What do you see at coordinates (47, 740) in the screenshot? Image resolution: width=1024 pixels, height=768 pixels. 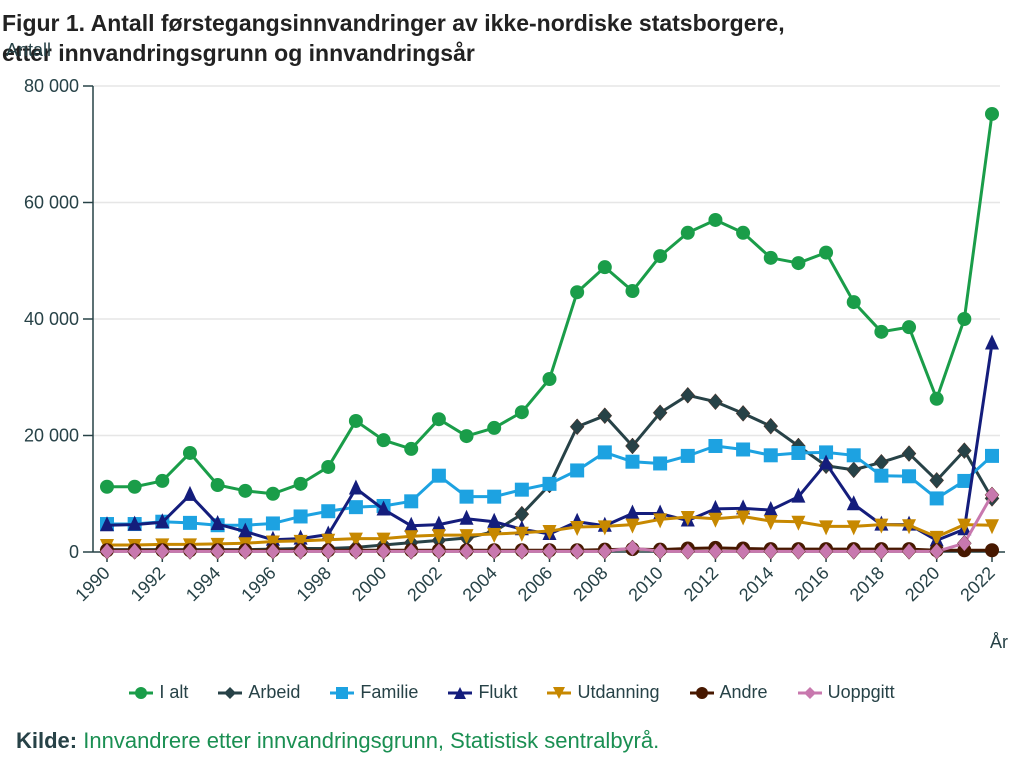 I see `source-label: Kilde:` at bounding box center [47, 740].